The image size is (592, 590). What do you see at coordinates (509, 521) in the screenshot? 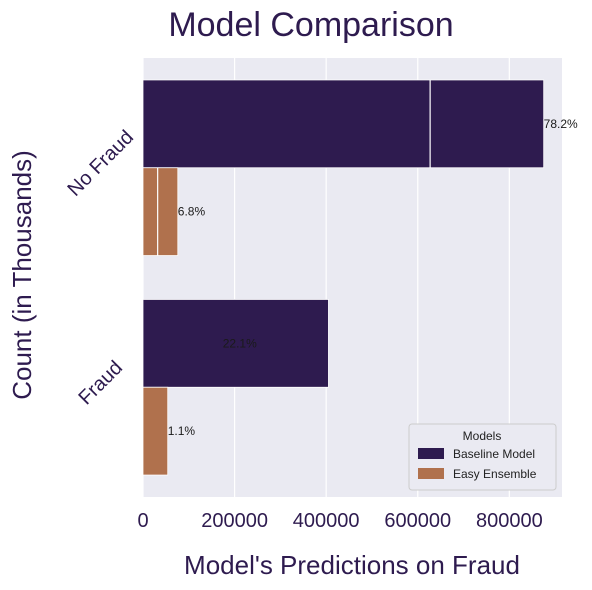
I see `x-tick-label: 800000` at bounding box center [509, 521].